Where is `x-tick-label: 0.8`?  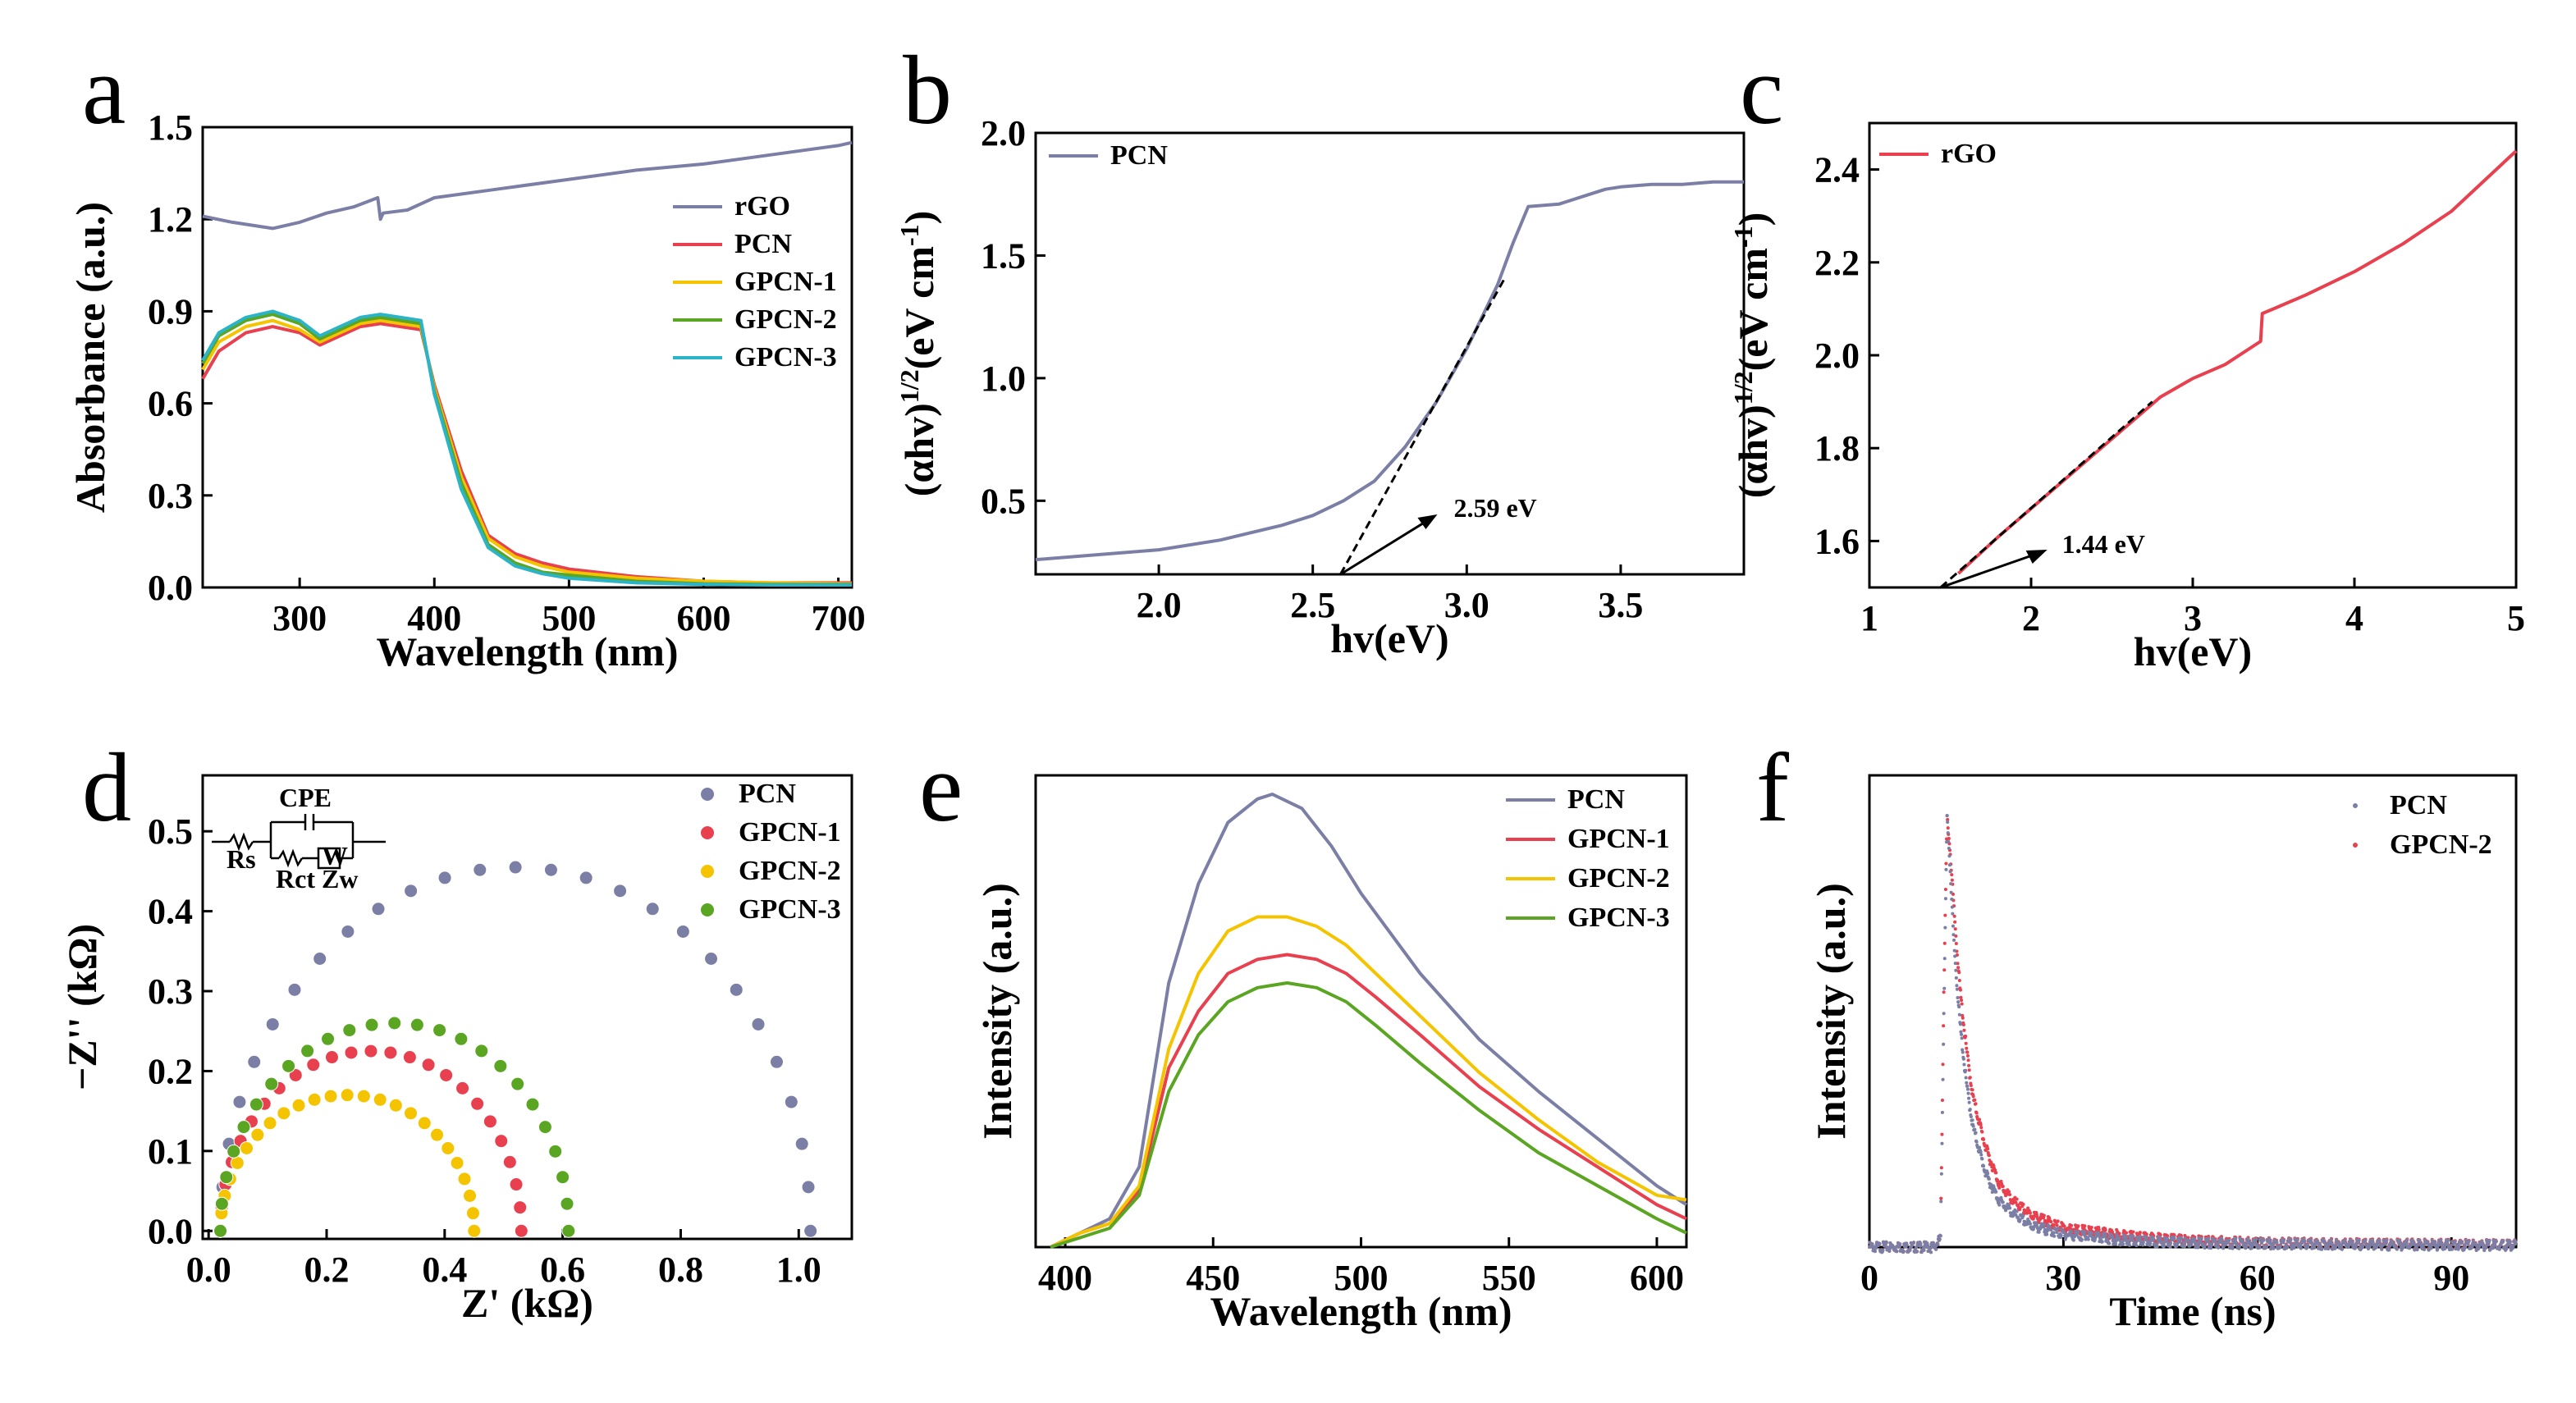
x-tick-label: 0.8 is located at coordinates (680, 1270).